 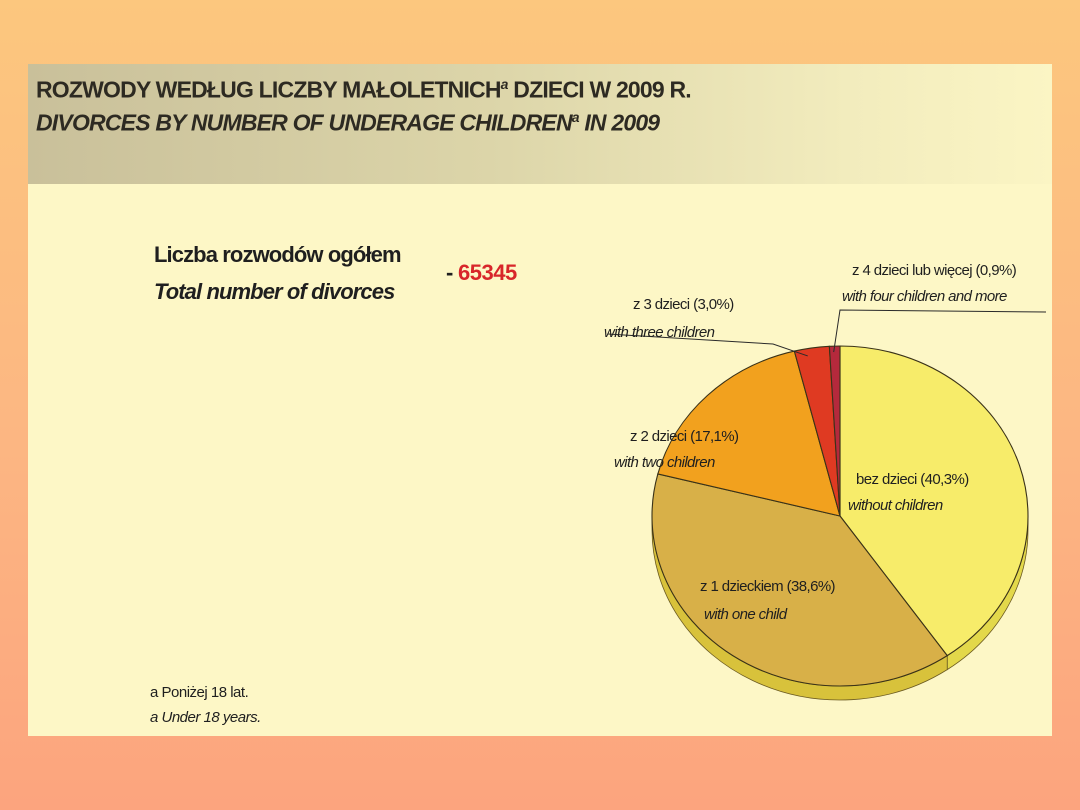 I want to click on leader-line-three-children, so click(x=707, y=345).